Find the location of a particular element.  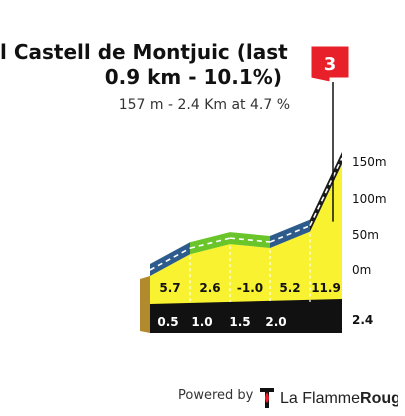

elevation-tick-label: 0m is located at coordinates (361, 270).